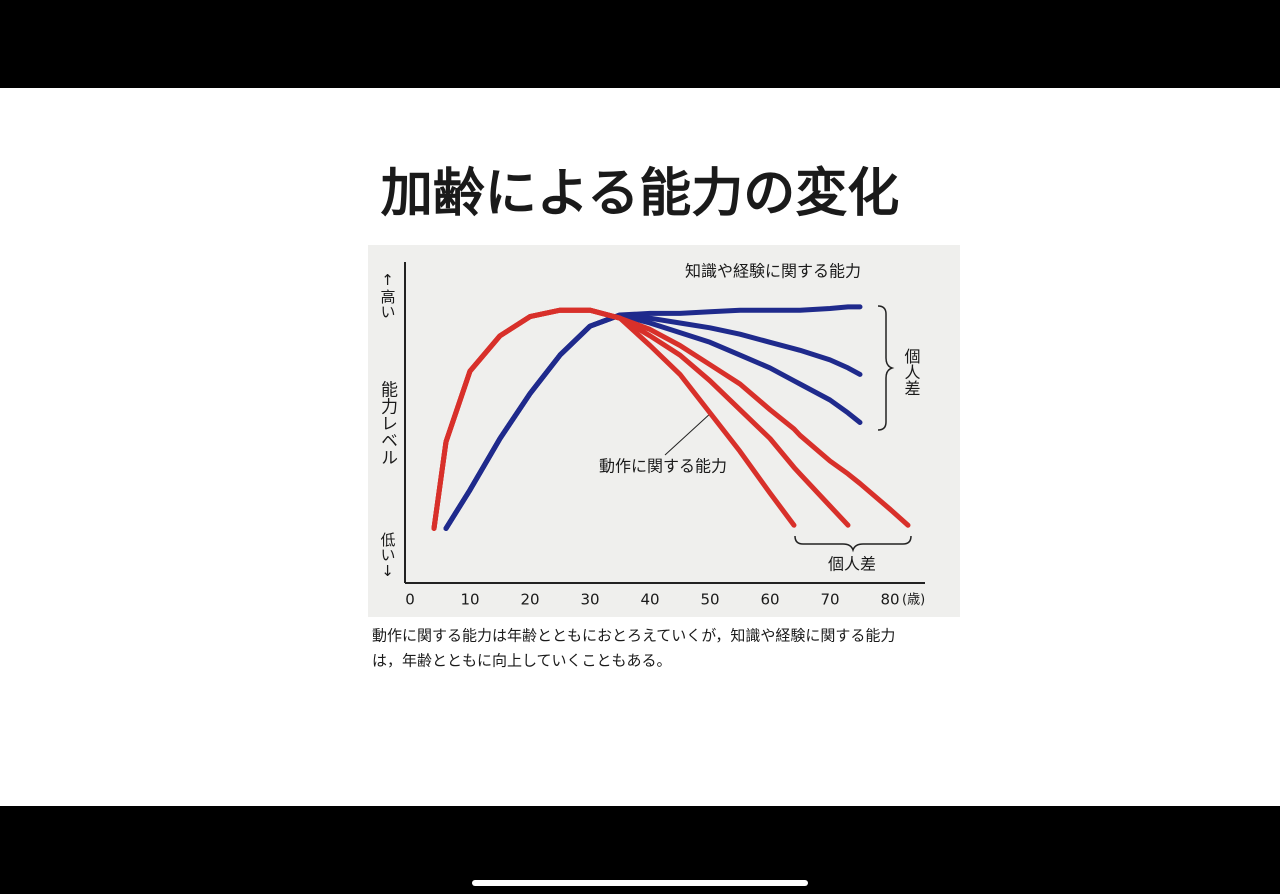  I want to click on x-unit: (歳), so click(913, 600).